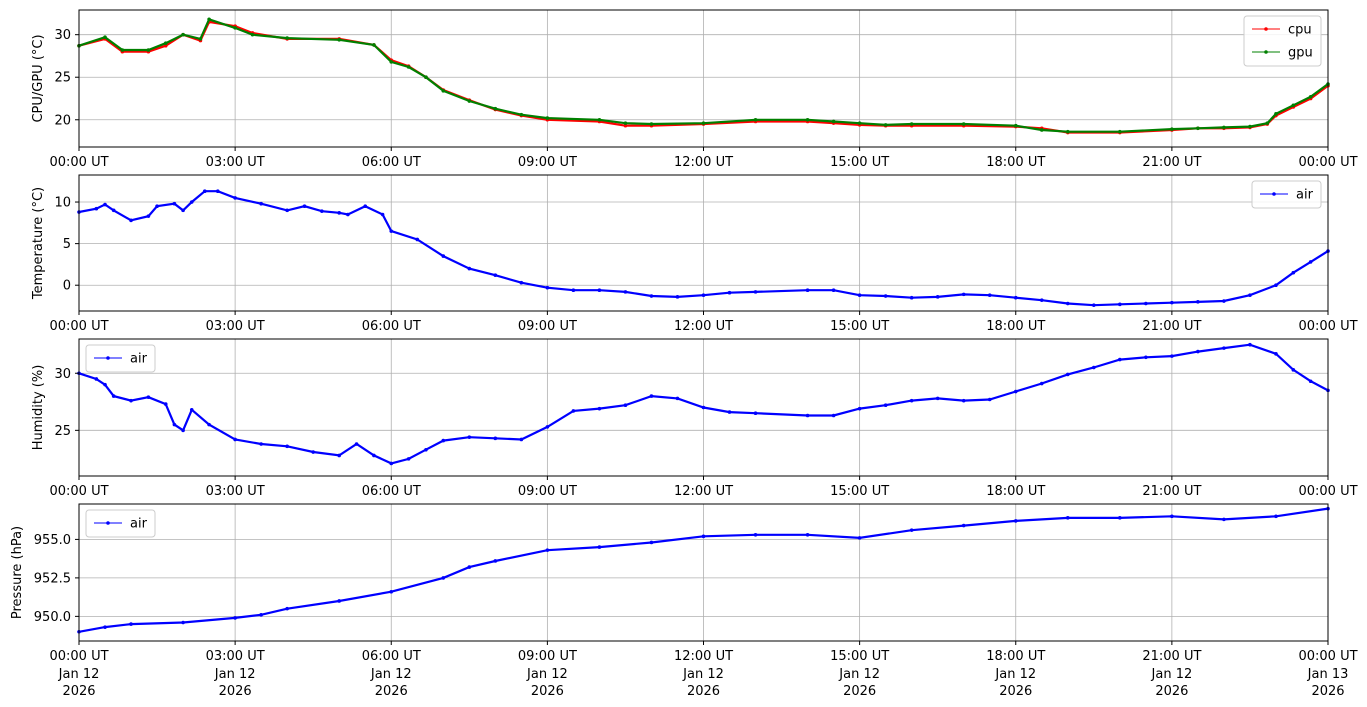  What do you see at coordinates (62, 374) in the screenshot?
I see `y-tick-label: 30` at bounding box center [62, 374].